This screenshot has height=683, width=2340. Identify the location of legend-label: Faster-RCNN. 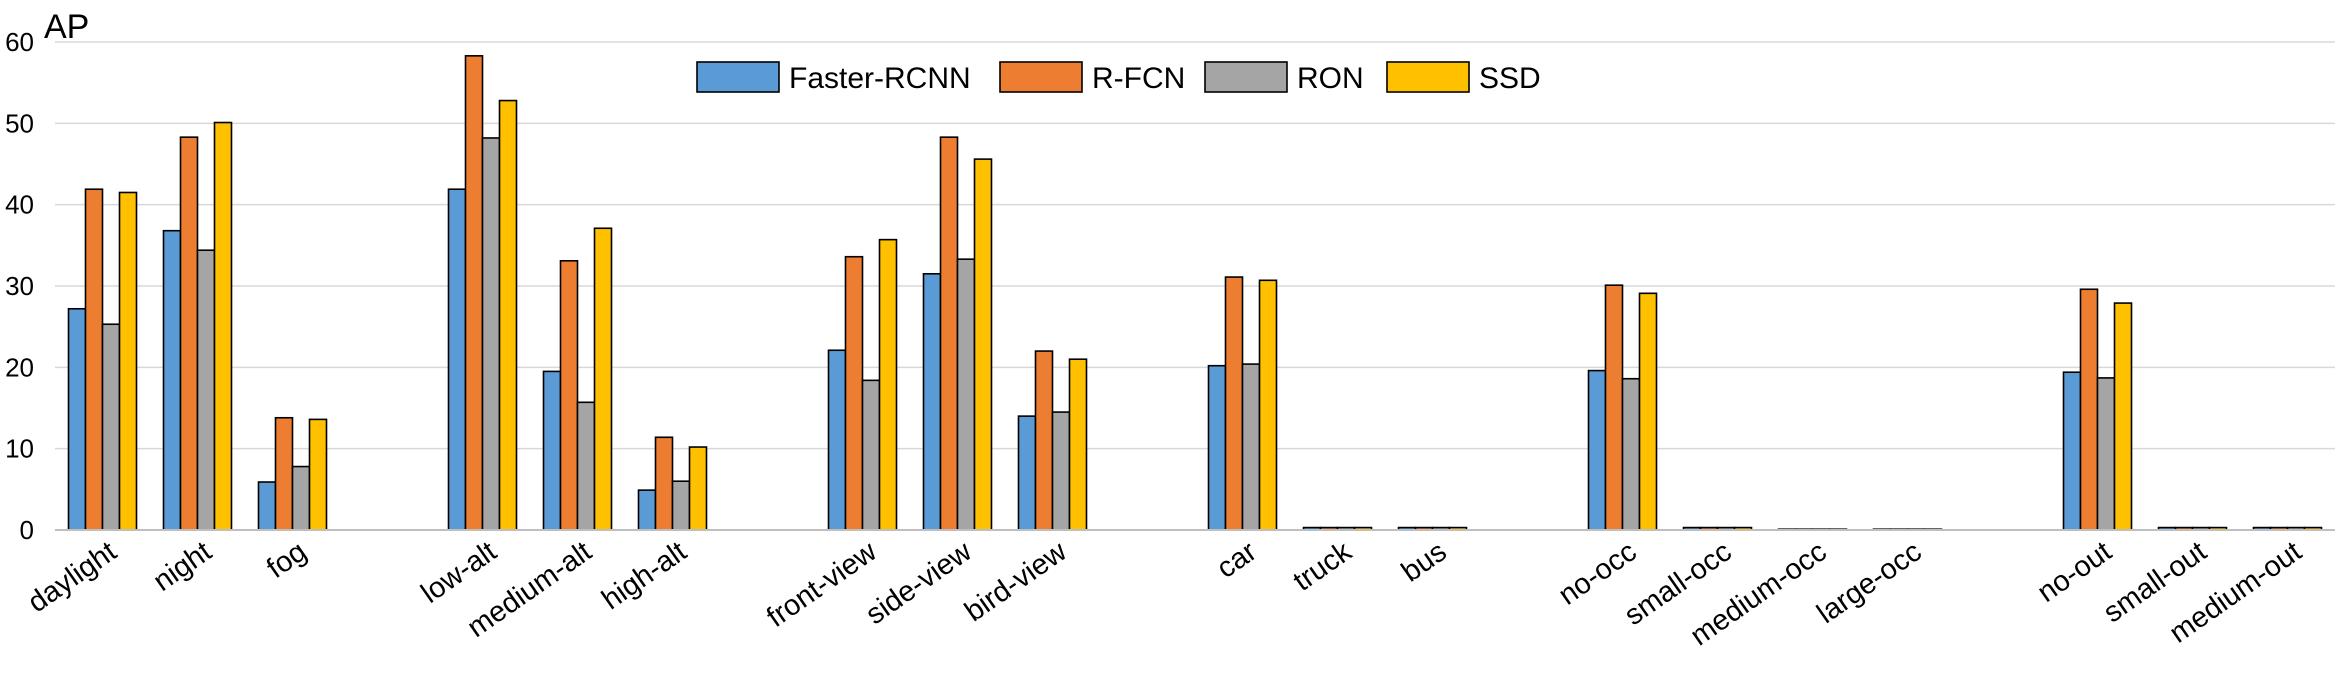
(880, 78).